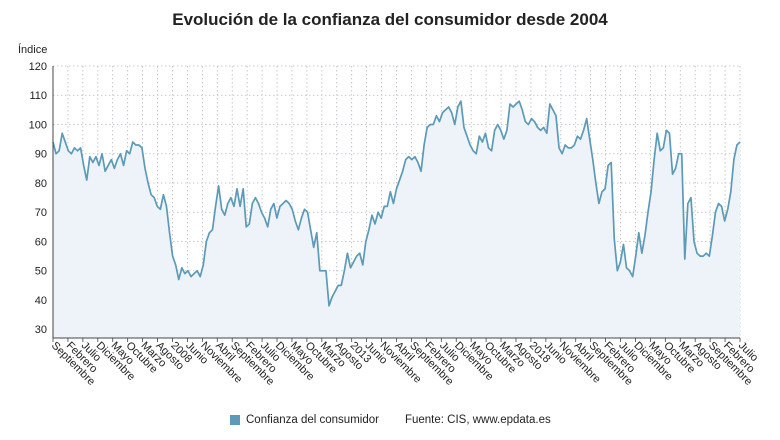 This screenshot has width=780, height=440. I want to click on y-tick-label: 80, so click(41, 184).